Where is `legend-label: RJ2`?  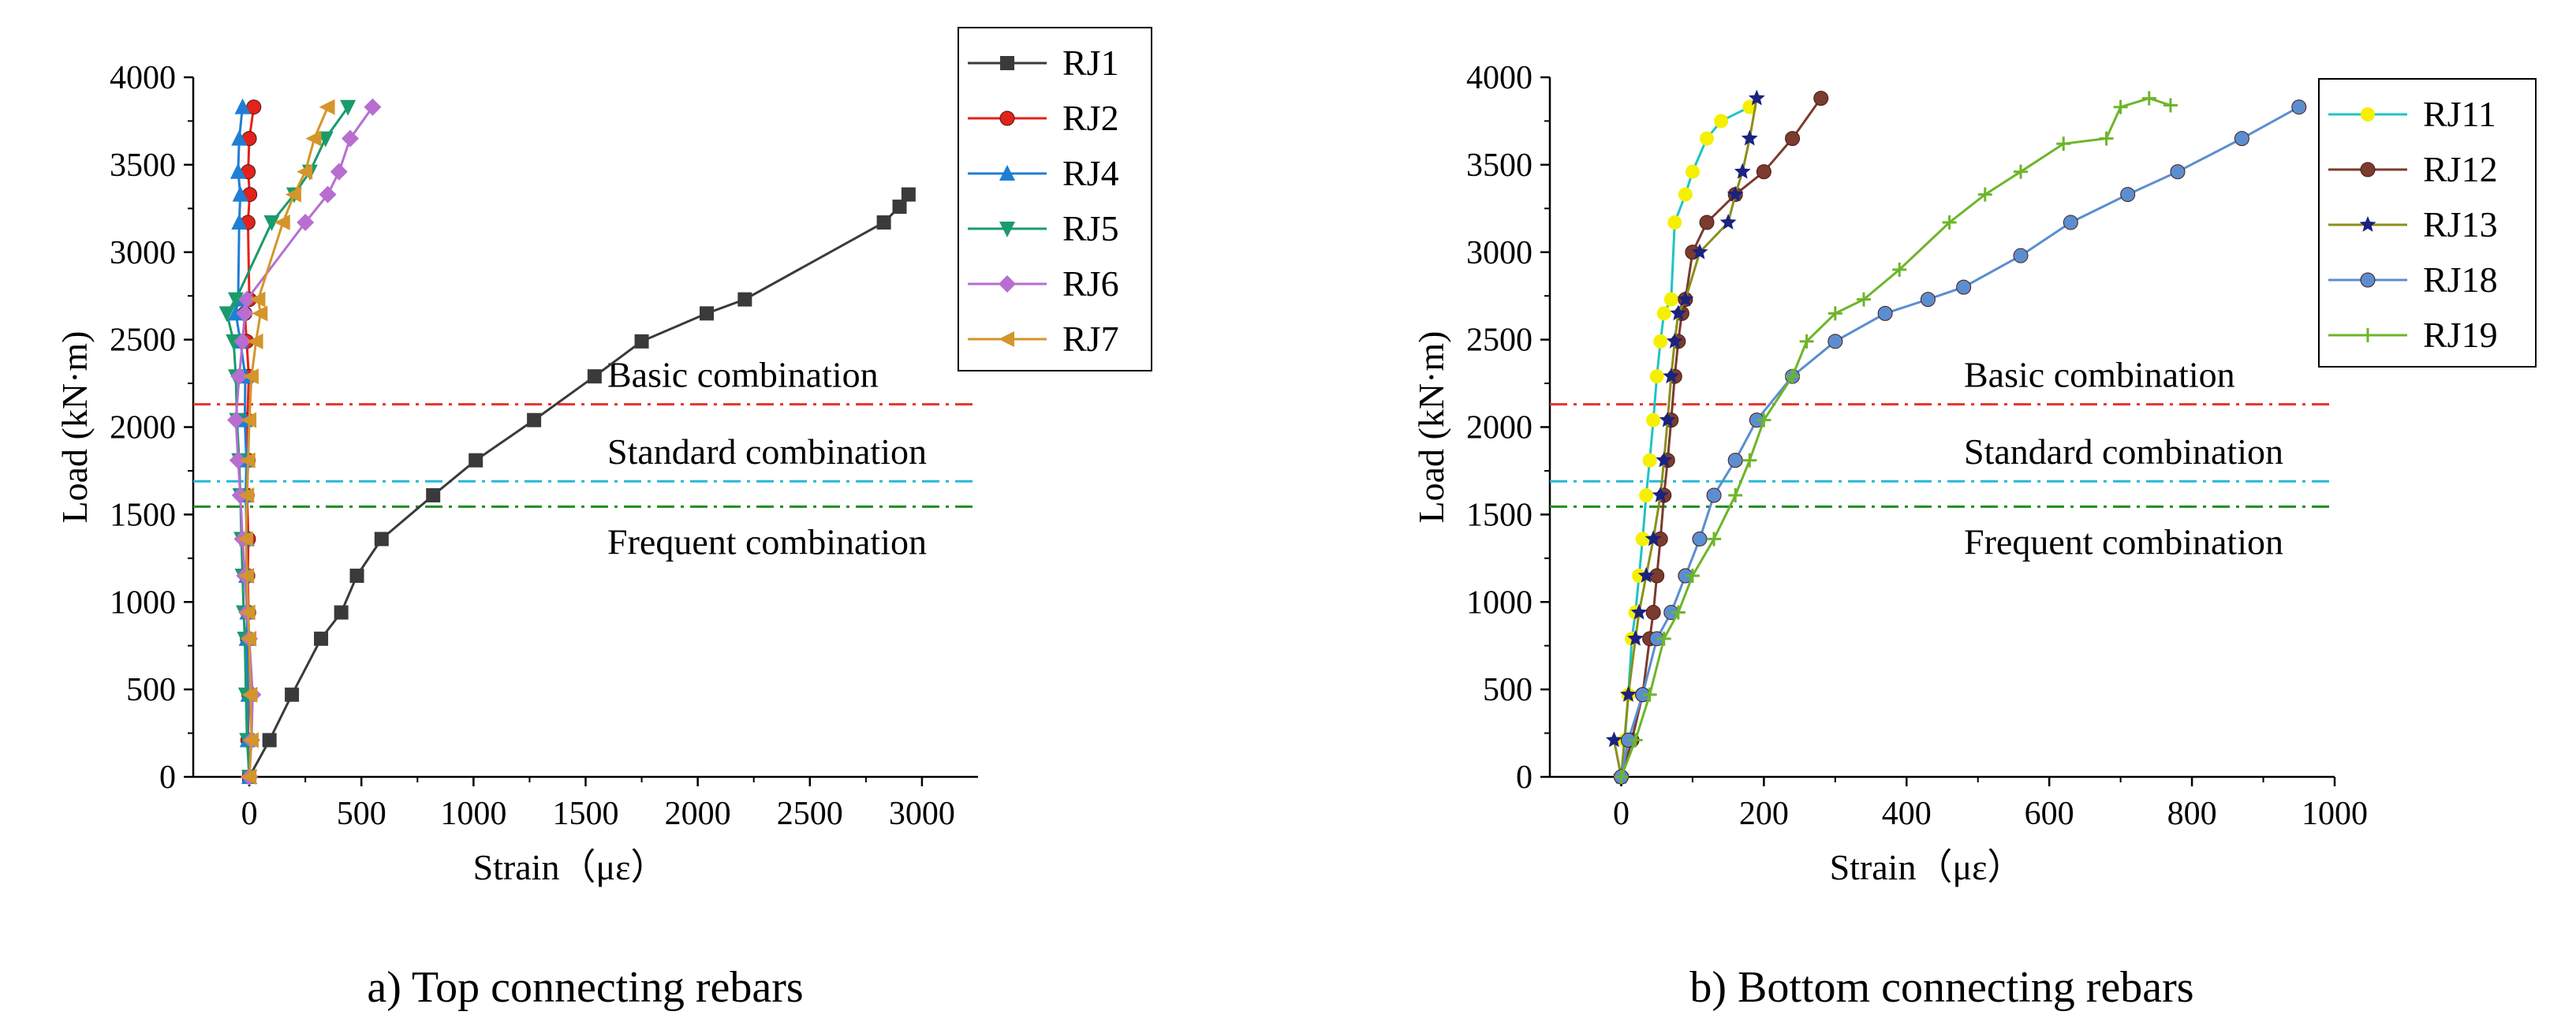 legend-label: RJ2 is located at coordinates (1090, 118).